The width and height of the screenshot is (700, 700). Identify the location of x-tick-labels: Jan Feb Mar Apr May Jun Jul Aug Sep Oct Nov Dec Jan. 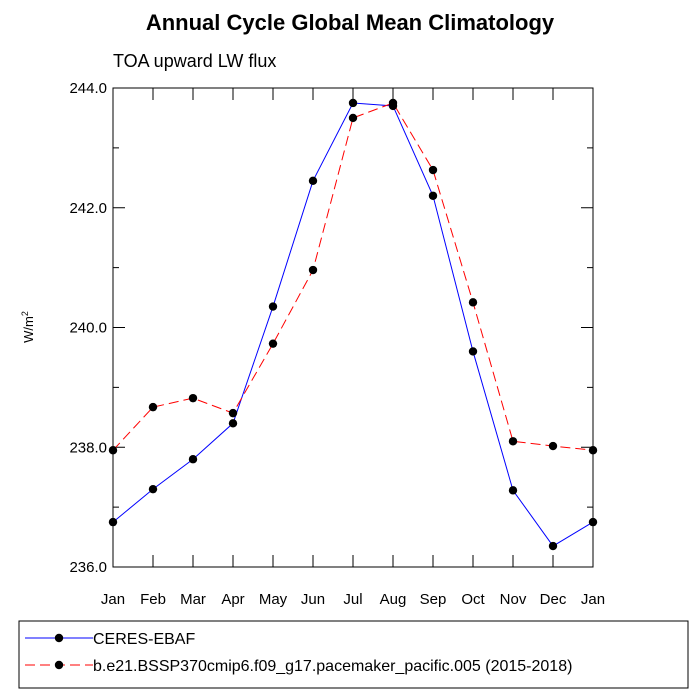
(353, 599).